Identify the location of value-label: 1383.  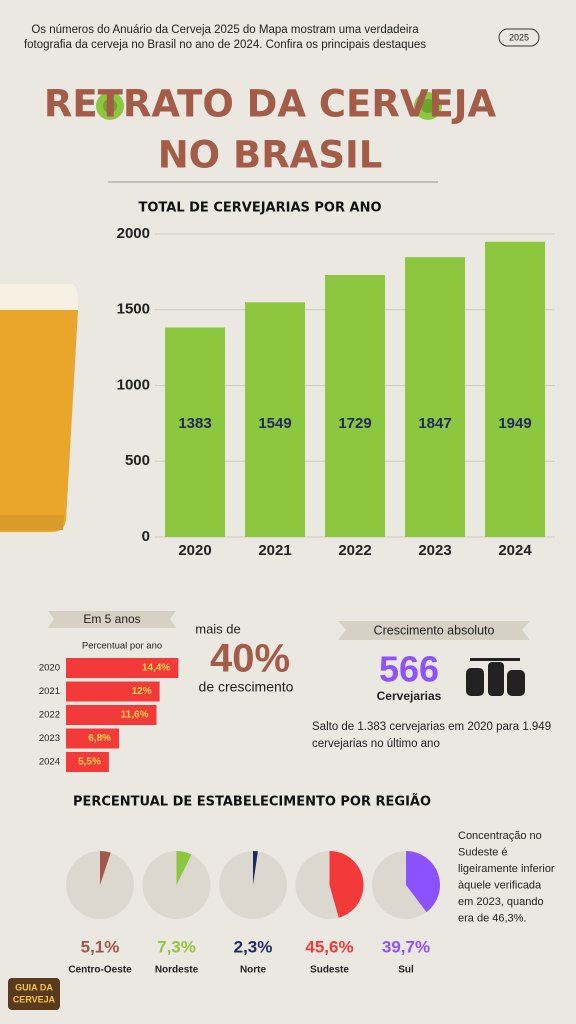
(194, 423).